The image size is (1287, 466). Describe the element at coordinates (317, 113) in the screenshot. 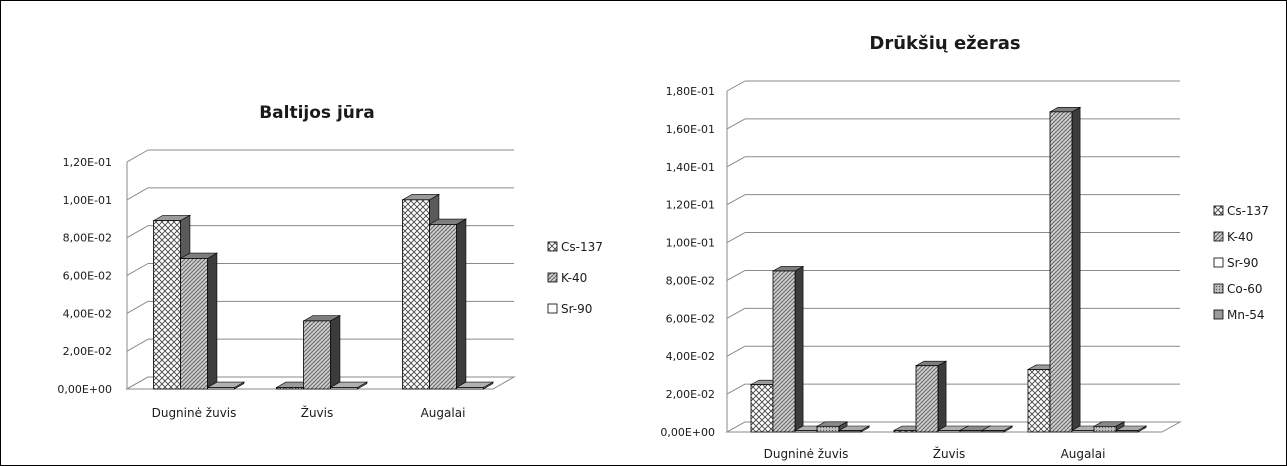

I see `chart-title: Baltijos jūra` at that location.